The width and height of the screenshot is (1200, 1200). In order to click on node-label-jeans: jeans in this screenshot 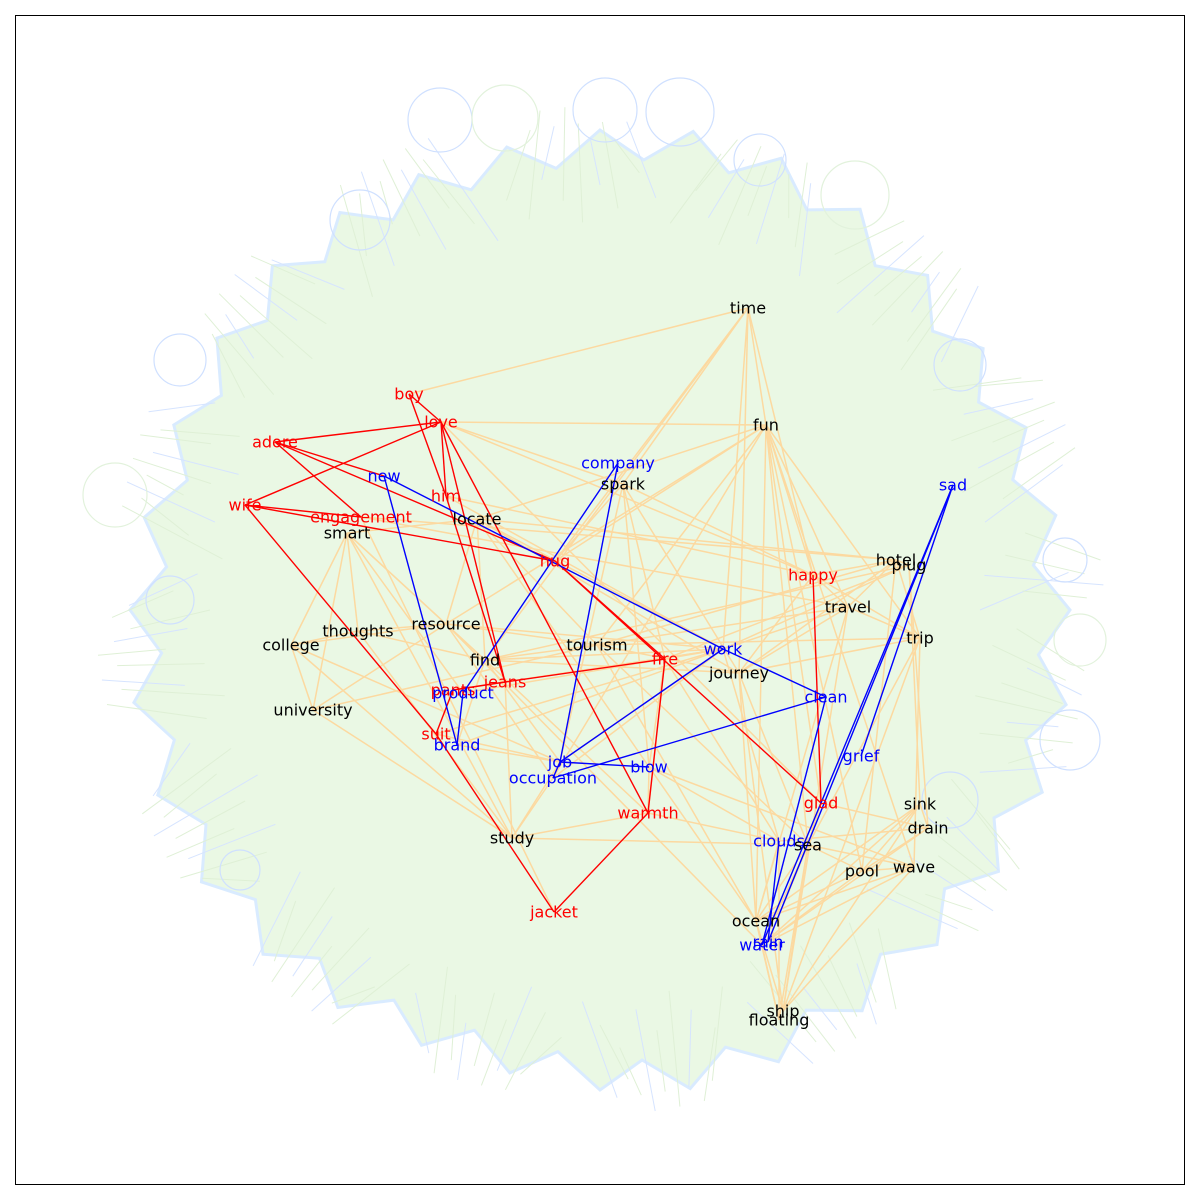, I will do `click(505, 682)`.